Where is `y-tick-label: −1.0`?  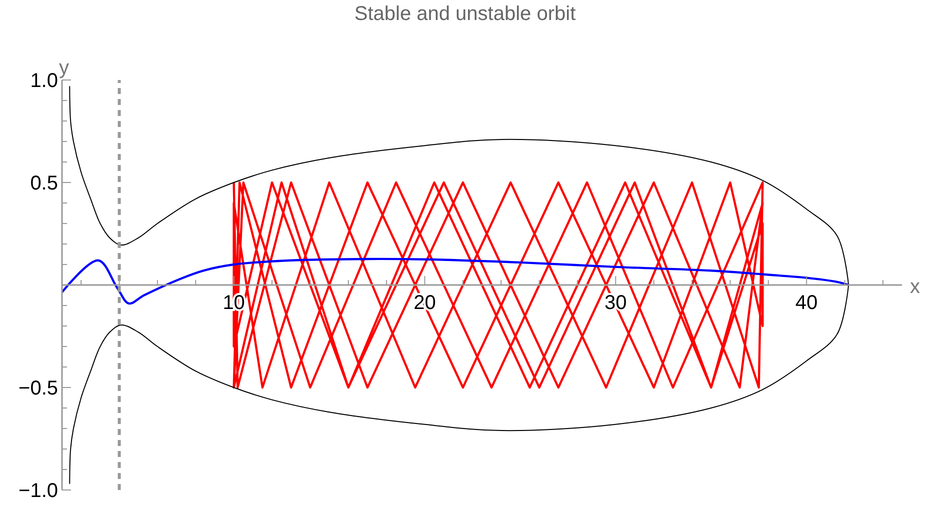
y-tick-label: −1.0 is located at coordinates (38, 491).